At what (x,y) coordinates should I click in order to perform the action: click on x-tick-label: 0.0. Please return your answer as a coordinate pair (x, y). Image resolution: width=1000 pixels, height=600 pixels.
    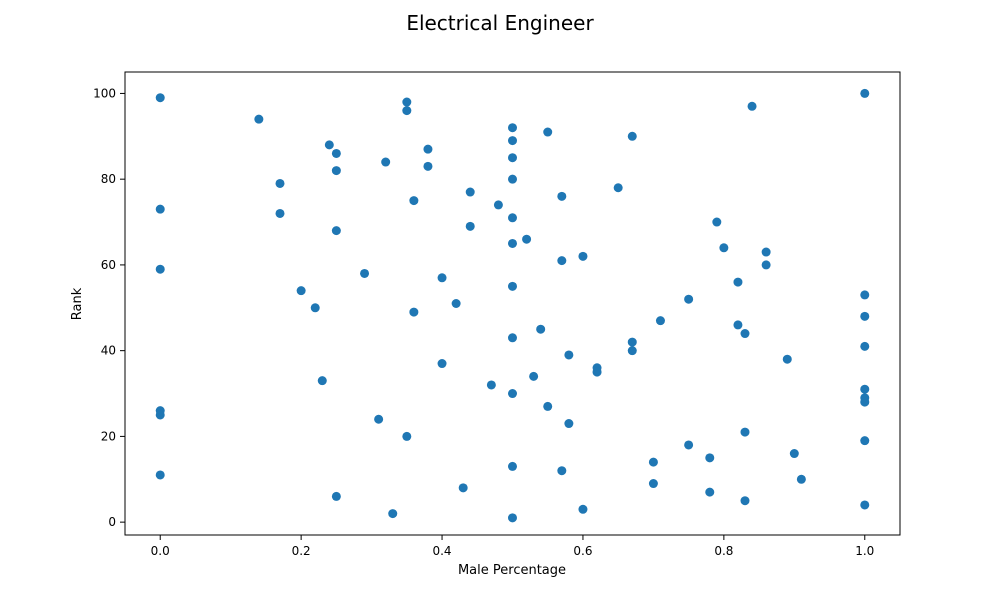
    Looking at the image, I should click on (160, 551).